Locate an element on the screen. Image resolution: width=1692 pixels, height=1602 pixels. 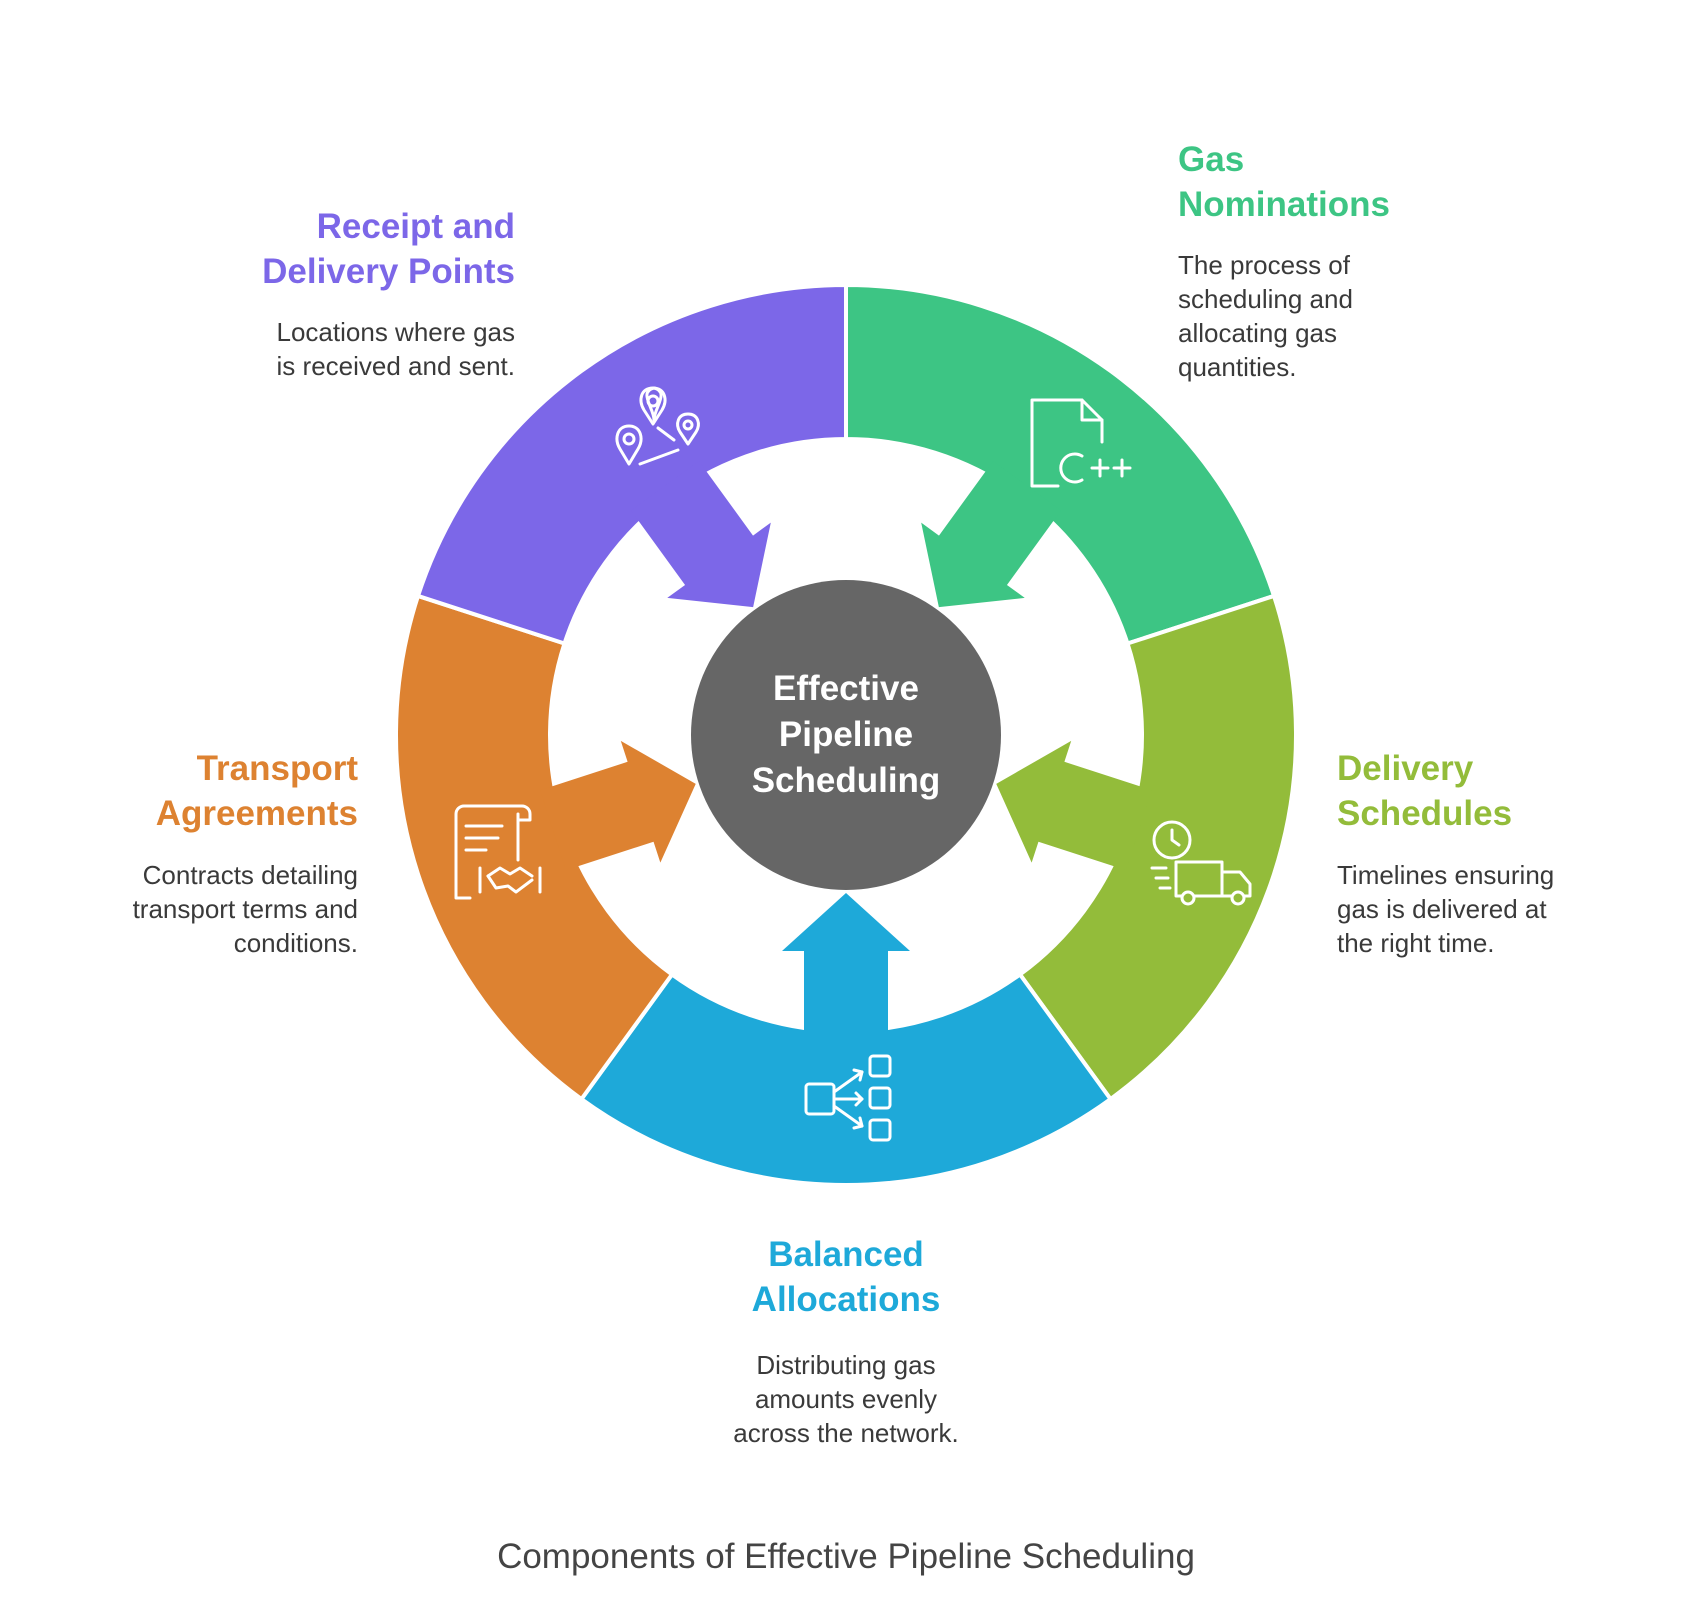
balanced-allocations-segment is located at coordinates (846, 1079).